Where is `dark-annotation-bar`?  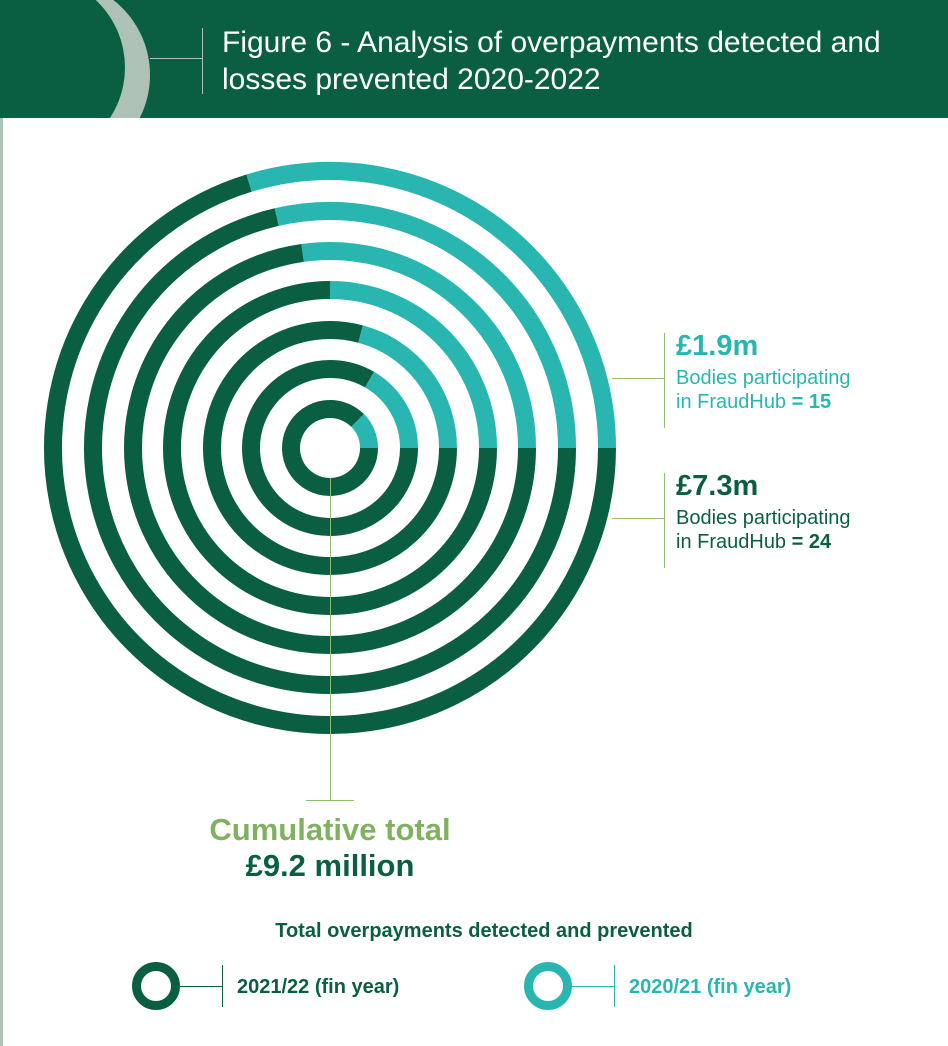 dark-annotation-bar is located at coordinates (664, 520).